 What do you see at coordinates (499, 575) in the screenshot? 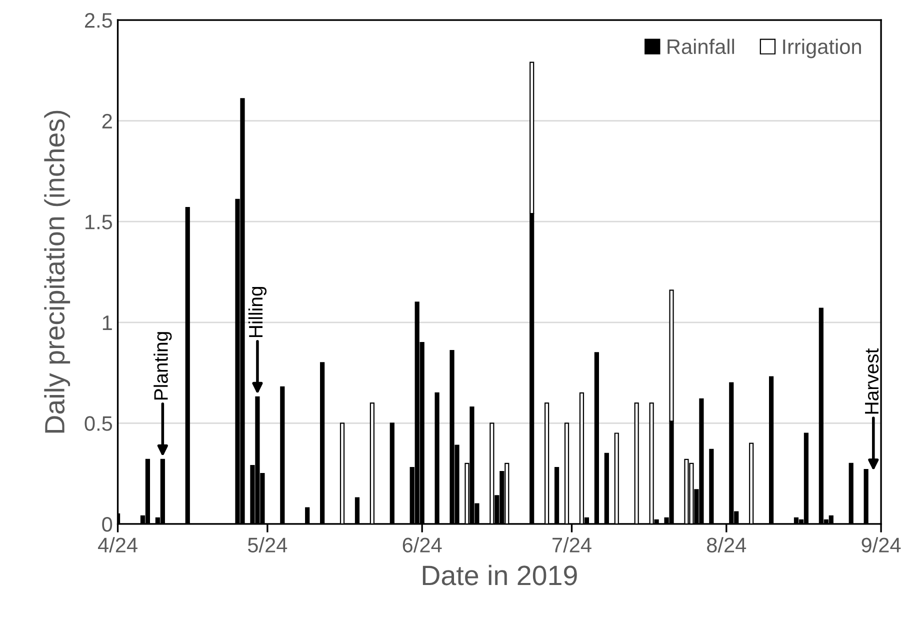
I see `x-axis-title: Date in 2019` at bounding box center [499, 575].